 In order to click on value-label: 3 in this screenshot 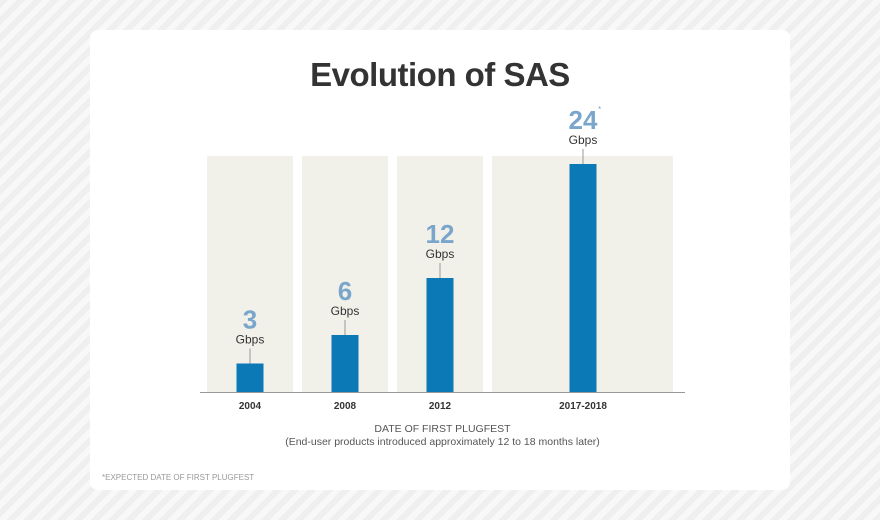, I will do `click(250, 320)`.